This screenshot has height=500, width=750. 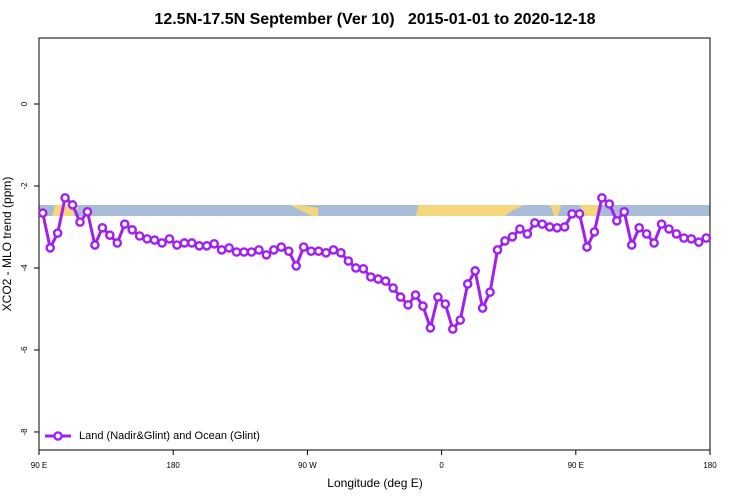 I want to click on y-tick-label: 0, so click(x=24, y=103).